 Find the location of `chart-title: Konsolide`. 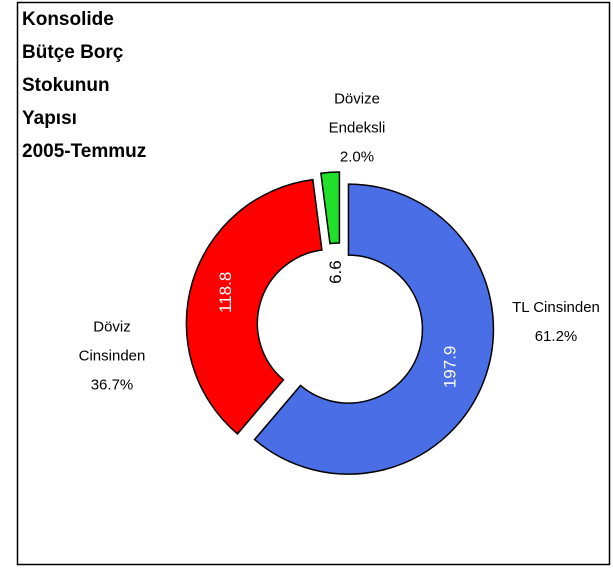

chart-title: Konsolide is located at coordinates (68, 19).